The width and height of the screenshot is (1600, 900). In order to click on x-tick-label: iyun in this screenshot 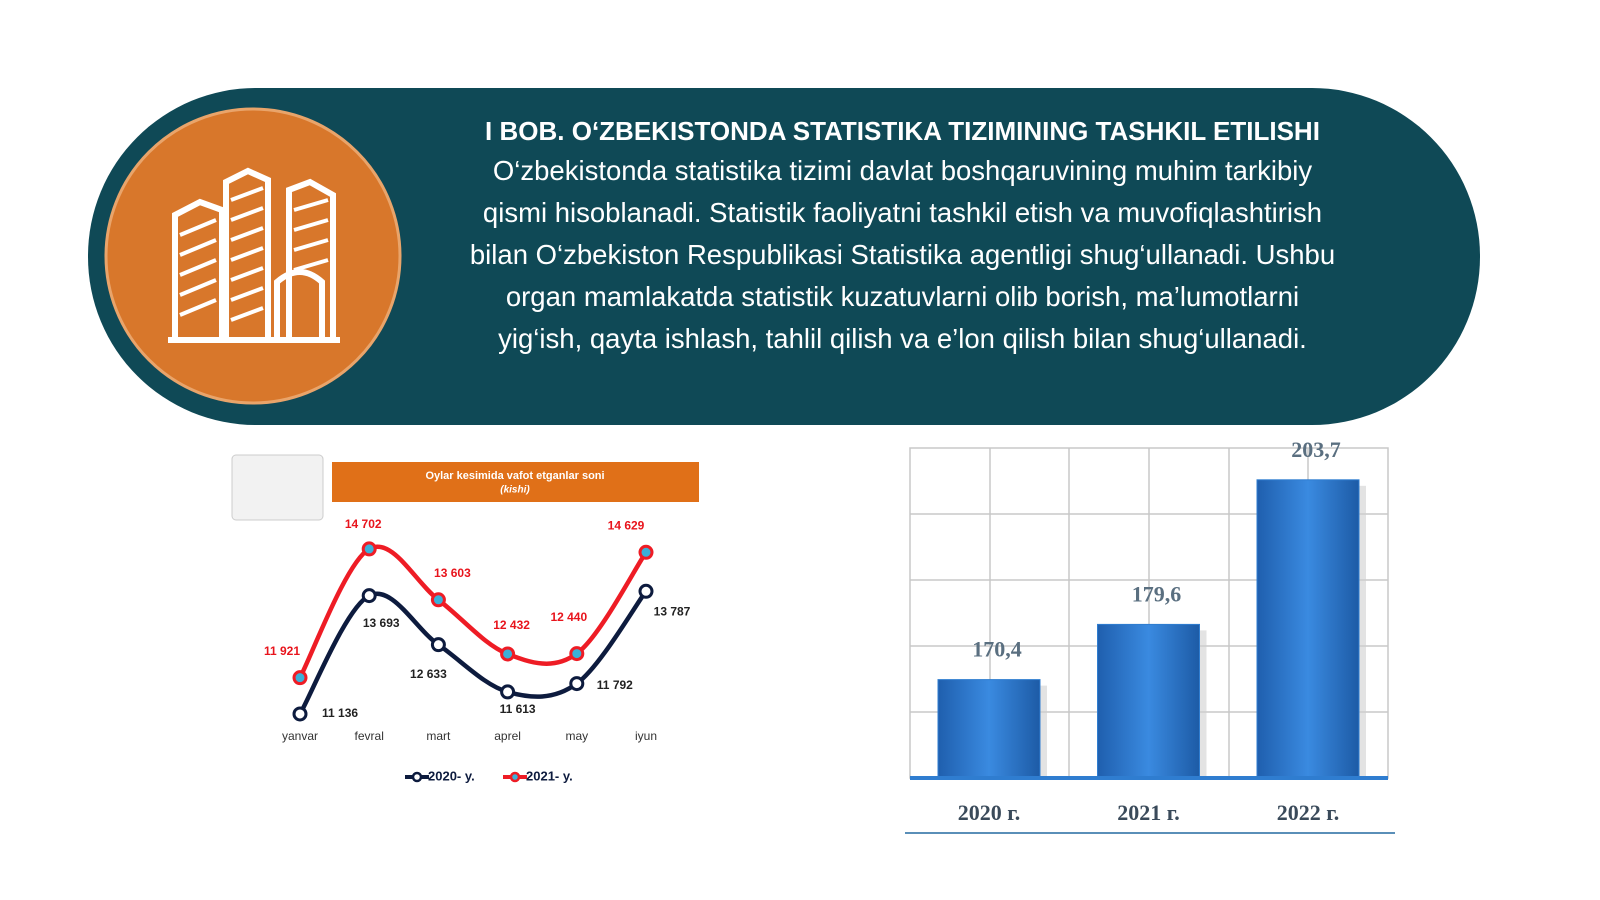, I will do `click(646, 736)`.